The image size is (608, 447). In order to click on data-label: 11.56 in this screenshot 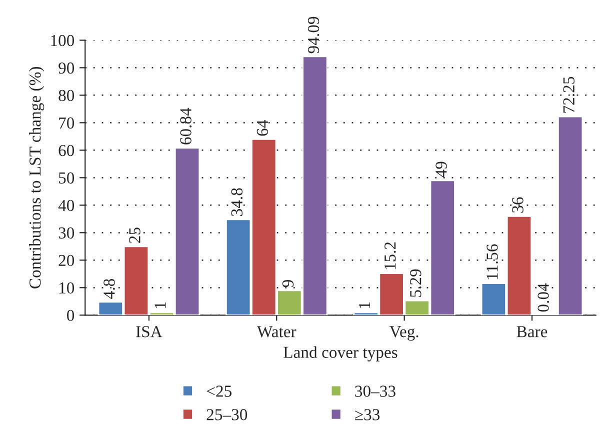, I will do `click(492, 262)`.